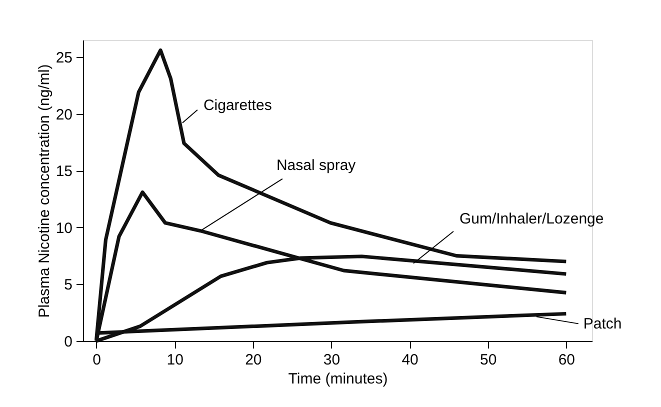 The image size is (661, 407). I want to click on x-tick-label: 30, so click(331, 360).